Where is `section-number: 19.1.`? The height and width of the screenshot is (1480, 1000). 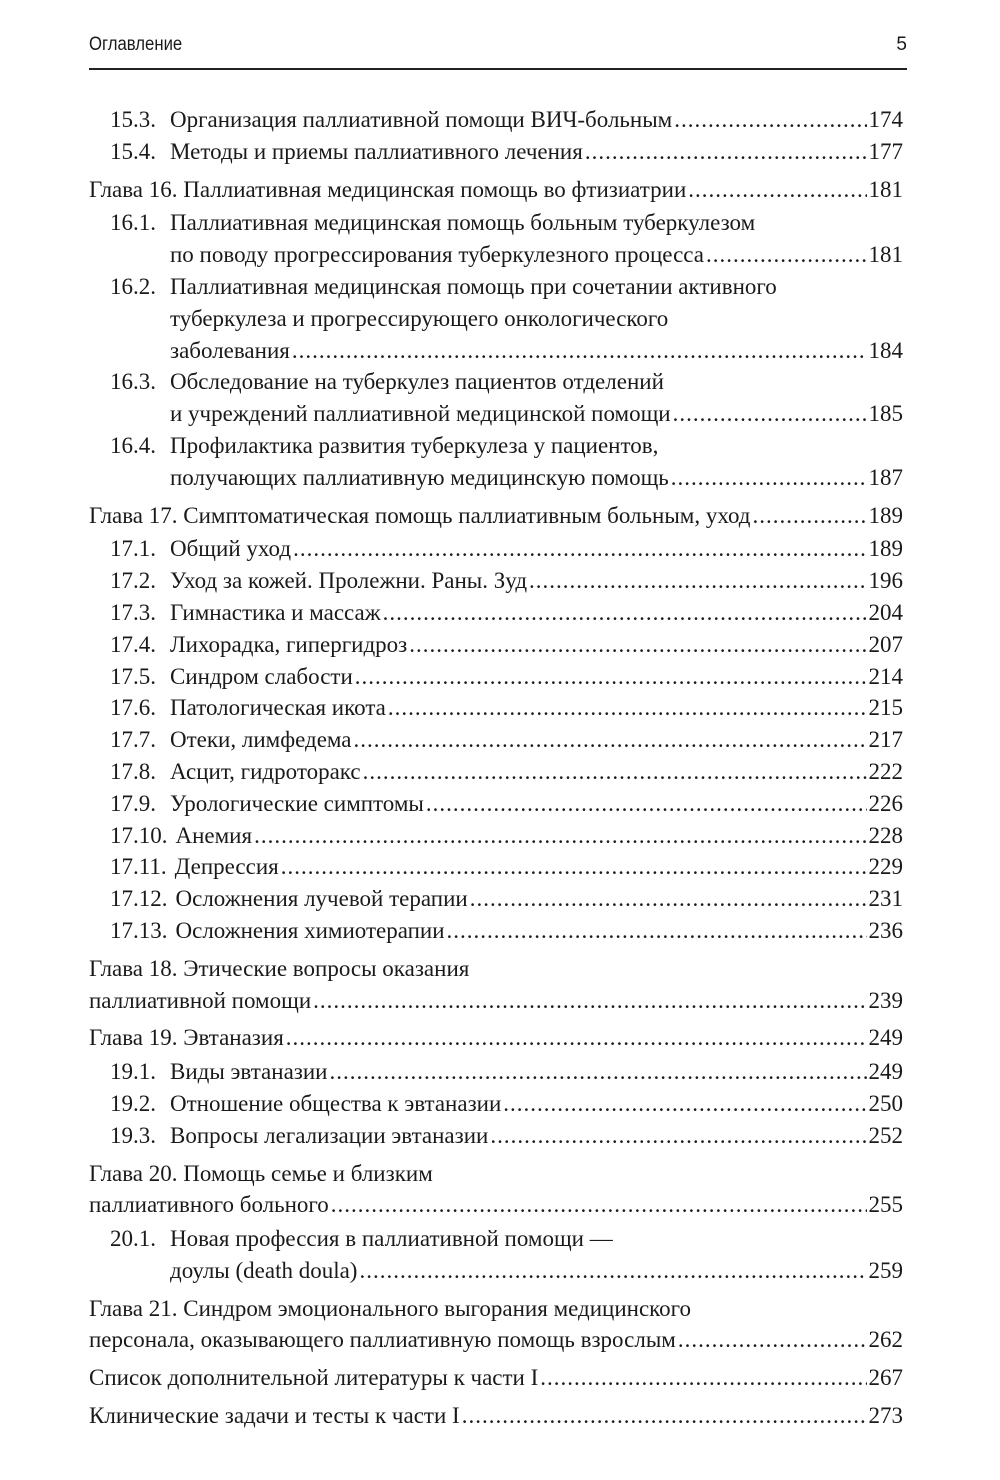 section-number: 19.1. is located at coordinates (133, 1072).